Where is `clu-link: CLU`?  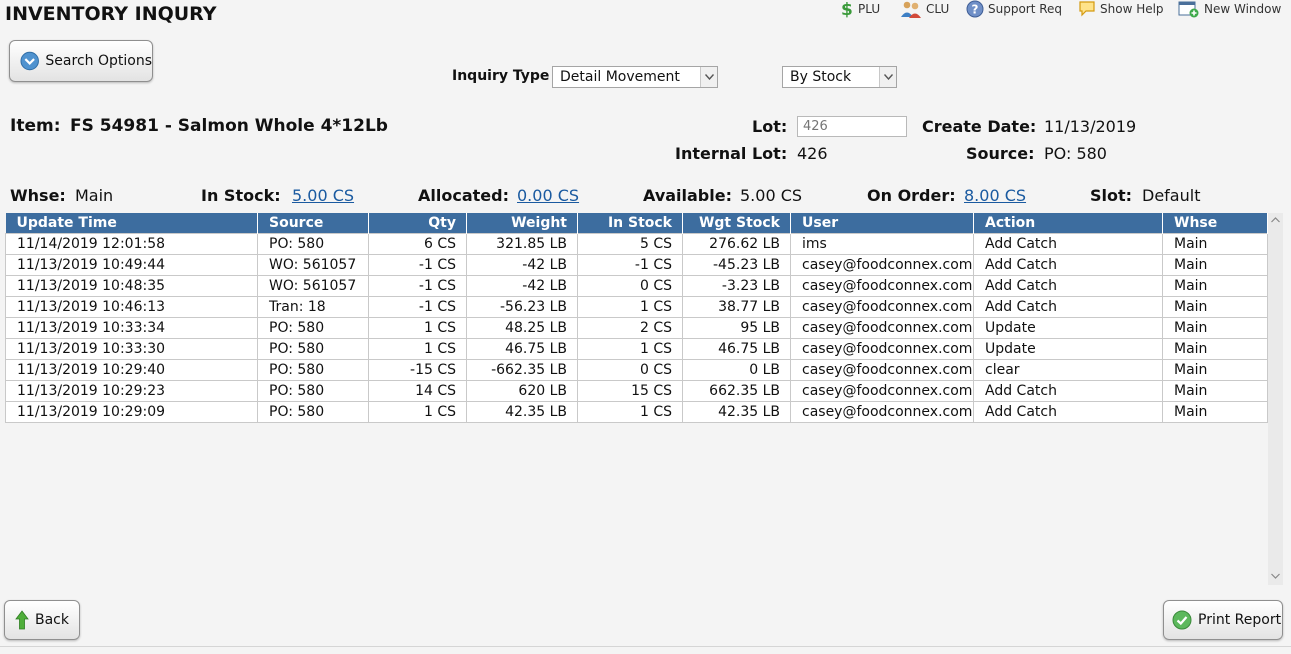 clu-link: CLU is located at coordinates (924, 9).